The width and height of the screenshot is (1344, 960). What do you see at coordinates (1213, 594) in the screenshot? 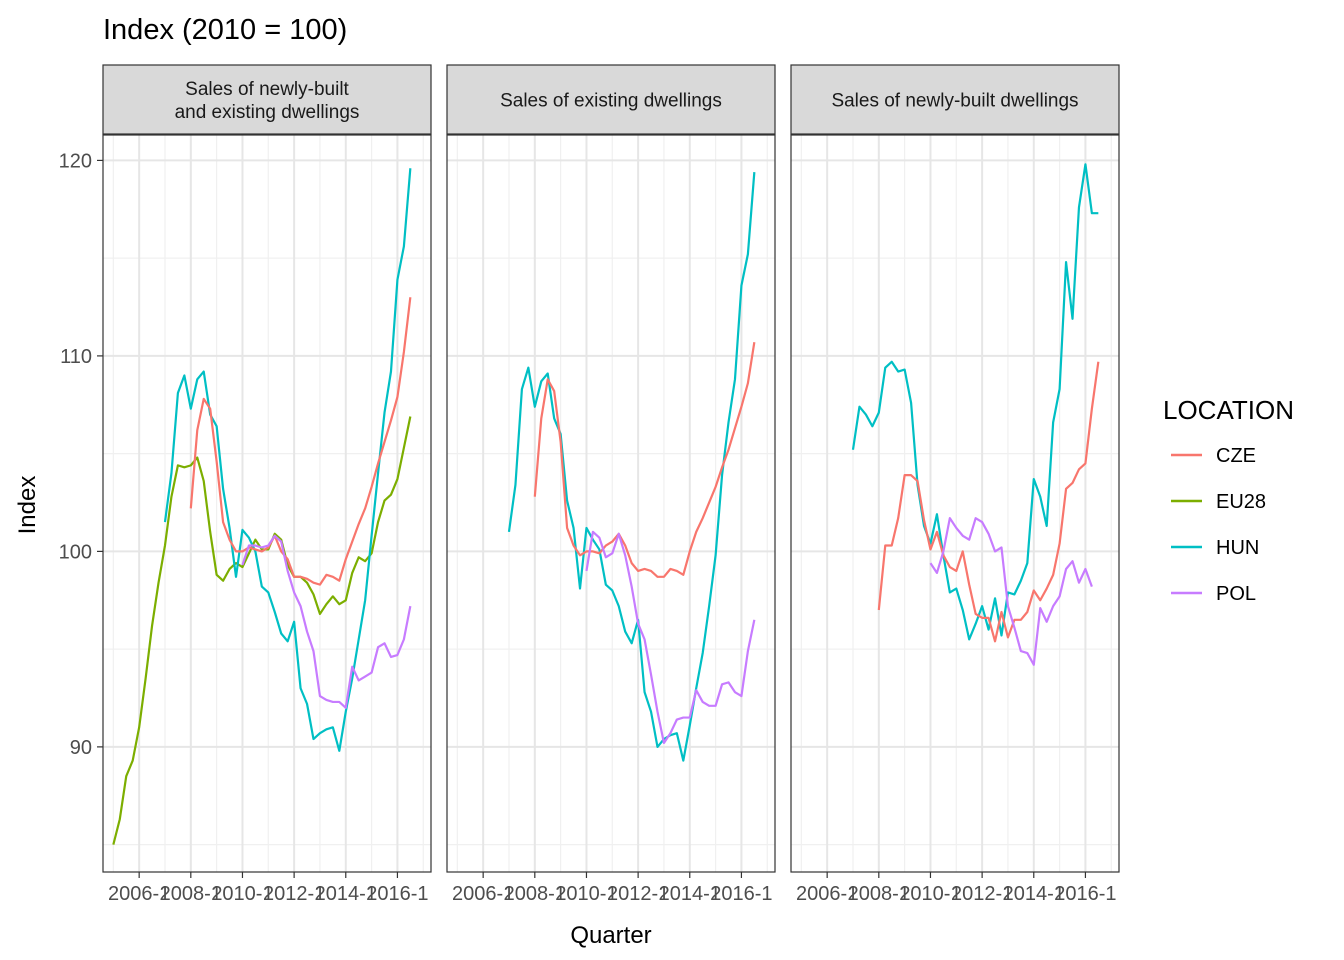
I see `legend-item-pol: POL` at bounding box center [1213, 594].